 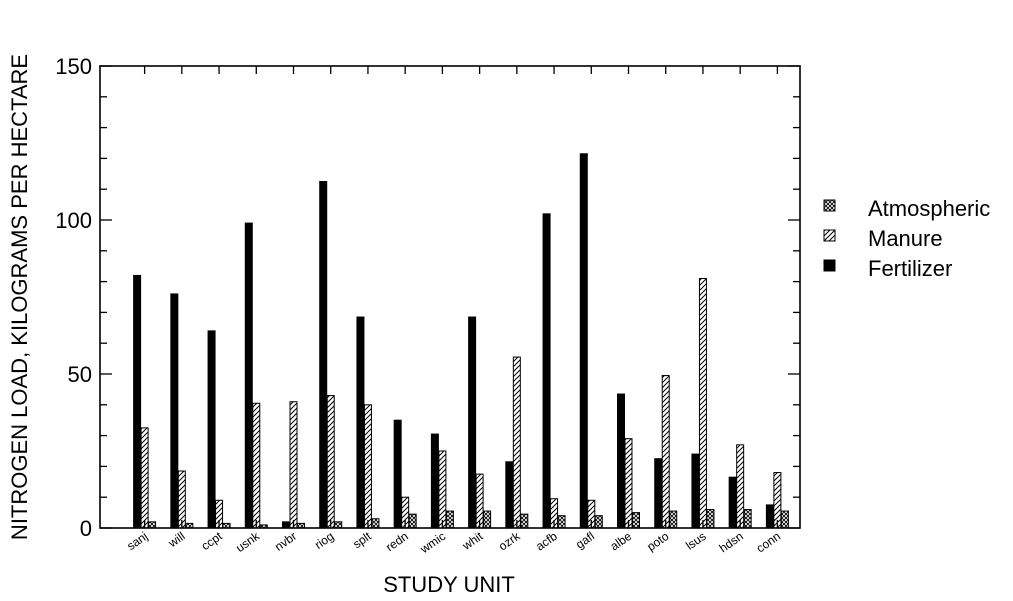 I want to click on x-tick-label-nvbr: nvbr, so click(x=285, y=541).